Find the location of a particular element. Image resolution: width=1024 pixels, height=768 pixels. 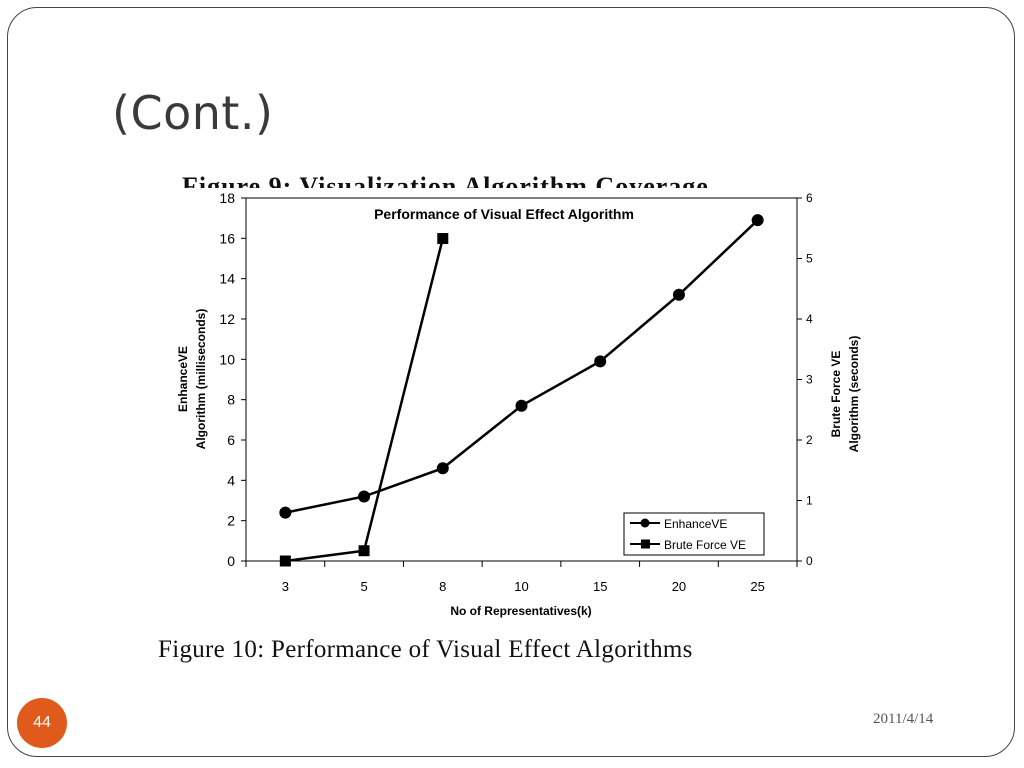

slide-date: 2011/4/14 is located at coordinates (903, 719).